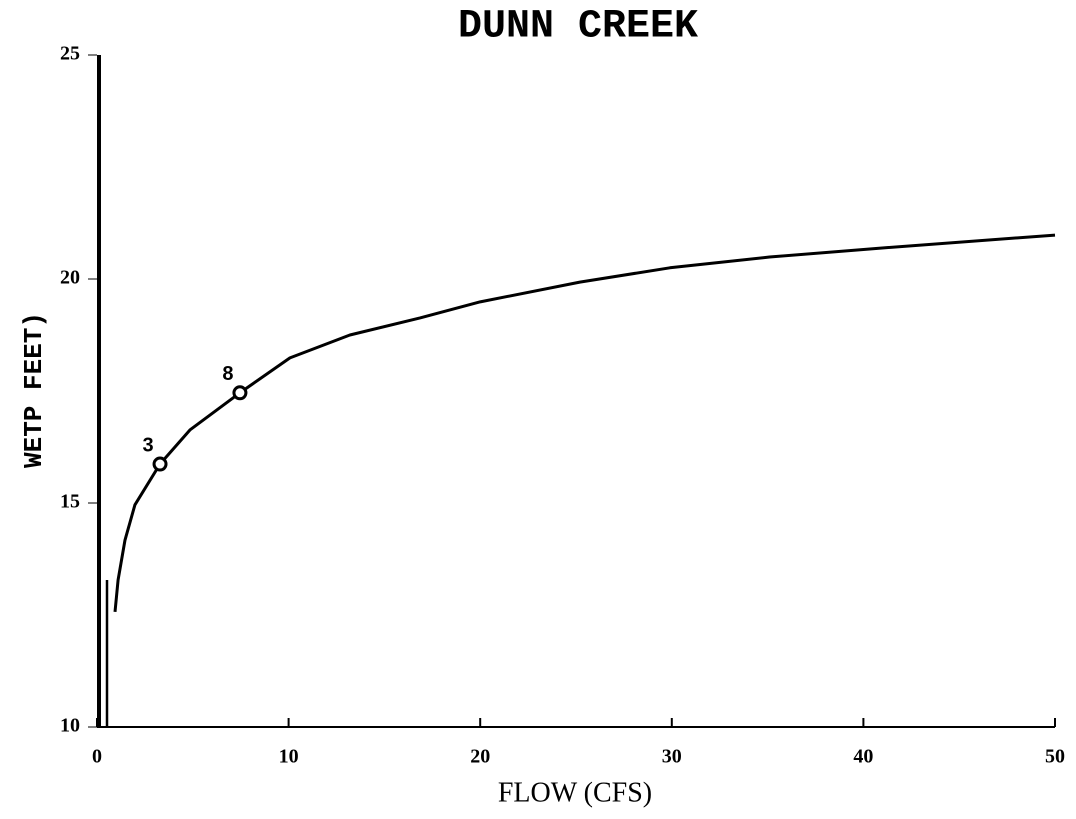 The image size is (1076, 819). I want to click on x-tick-label: 0, so click(97, 757).